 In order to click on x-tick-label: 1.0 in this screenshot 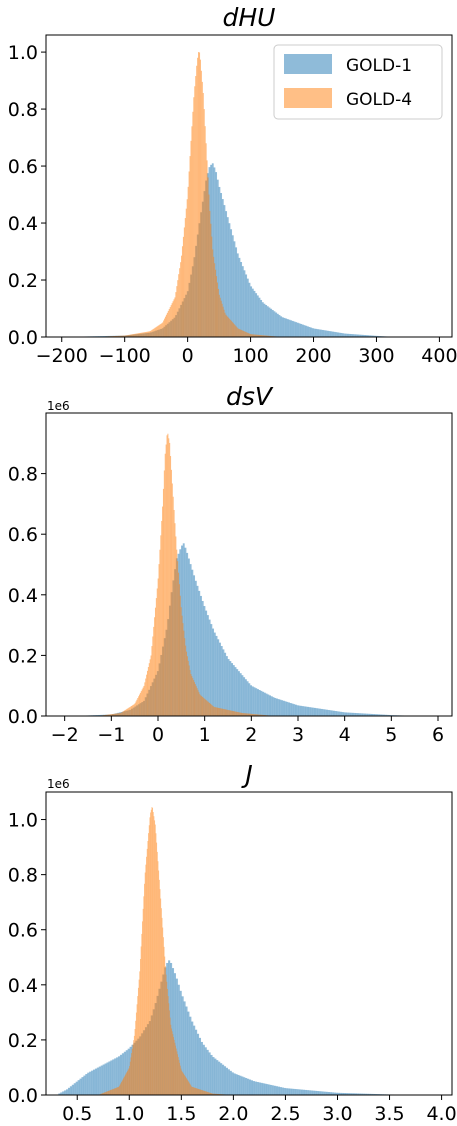, I will do `click(129, 1114)`.